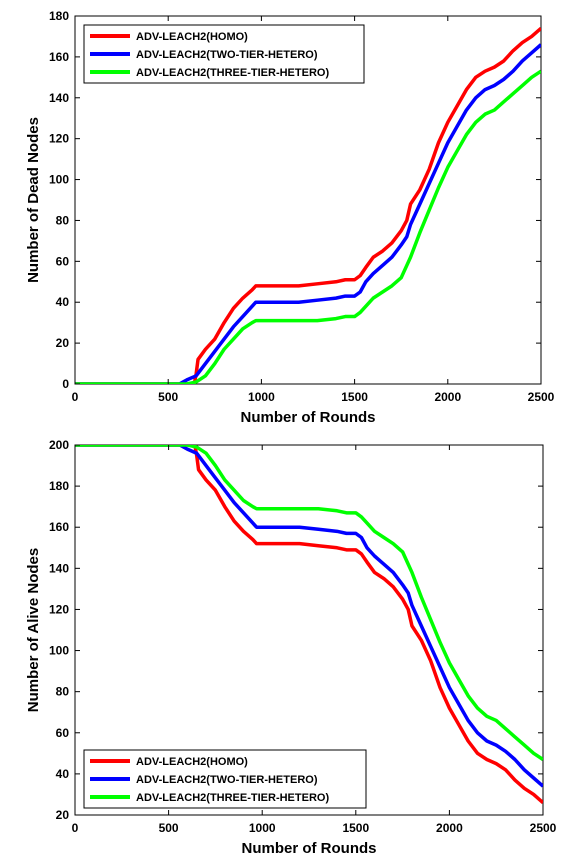  I want to click on y-axis-label: Number of Alive Nodes, so click(33, 630).